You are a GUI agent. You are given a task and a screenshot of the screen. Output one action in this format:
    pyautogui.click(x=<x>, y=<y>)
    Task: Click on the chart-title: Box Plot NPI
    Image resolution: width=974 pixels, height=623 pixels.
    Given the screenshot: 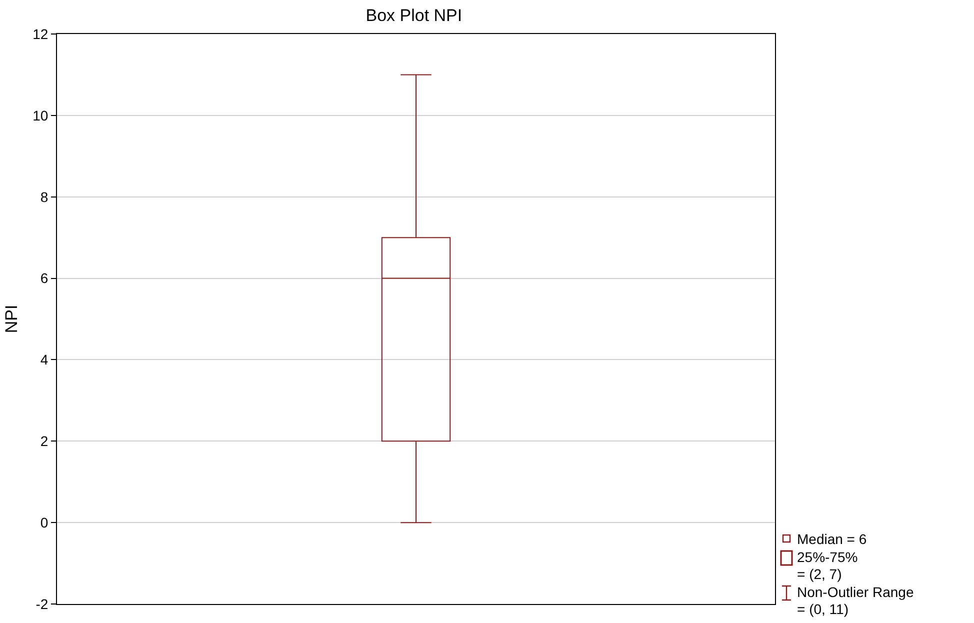 What is the action you would take?
    pyautogui.click(x=414, y=16)
    